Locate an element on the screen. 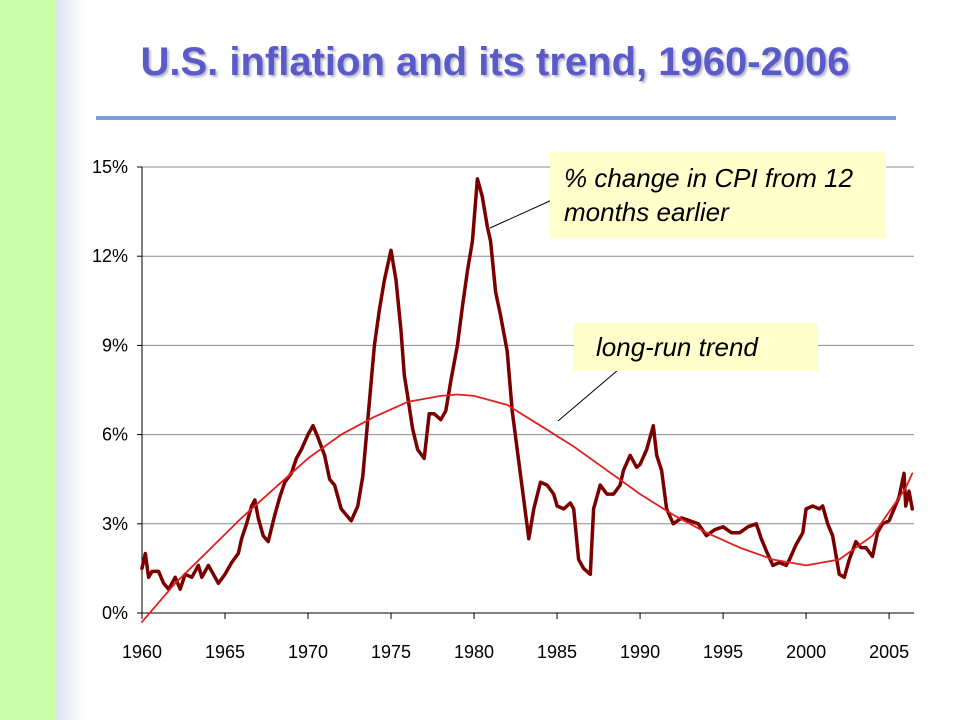 Image resolution: width=960 pixels, height=720 pixels. x-tick-label: 1965 is located at coordinates (225, 652).